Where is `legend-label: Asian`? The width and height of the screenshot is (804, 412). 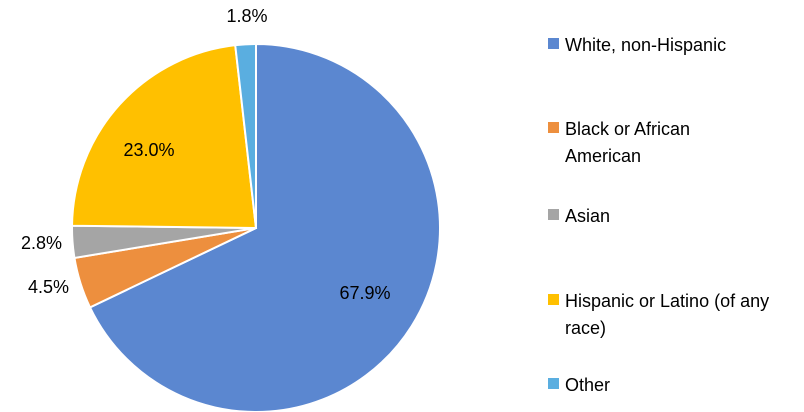 legend-label: Asian is located at coordinates (588, 216).